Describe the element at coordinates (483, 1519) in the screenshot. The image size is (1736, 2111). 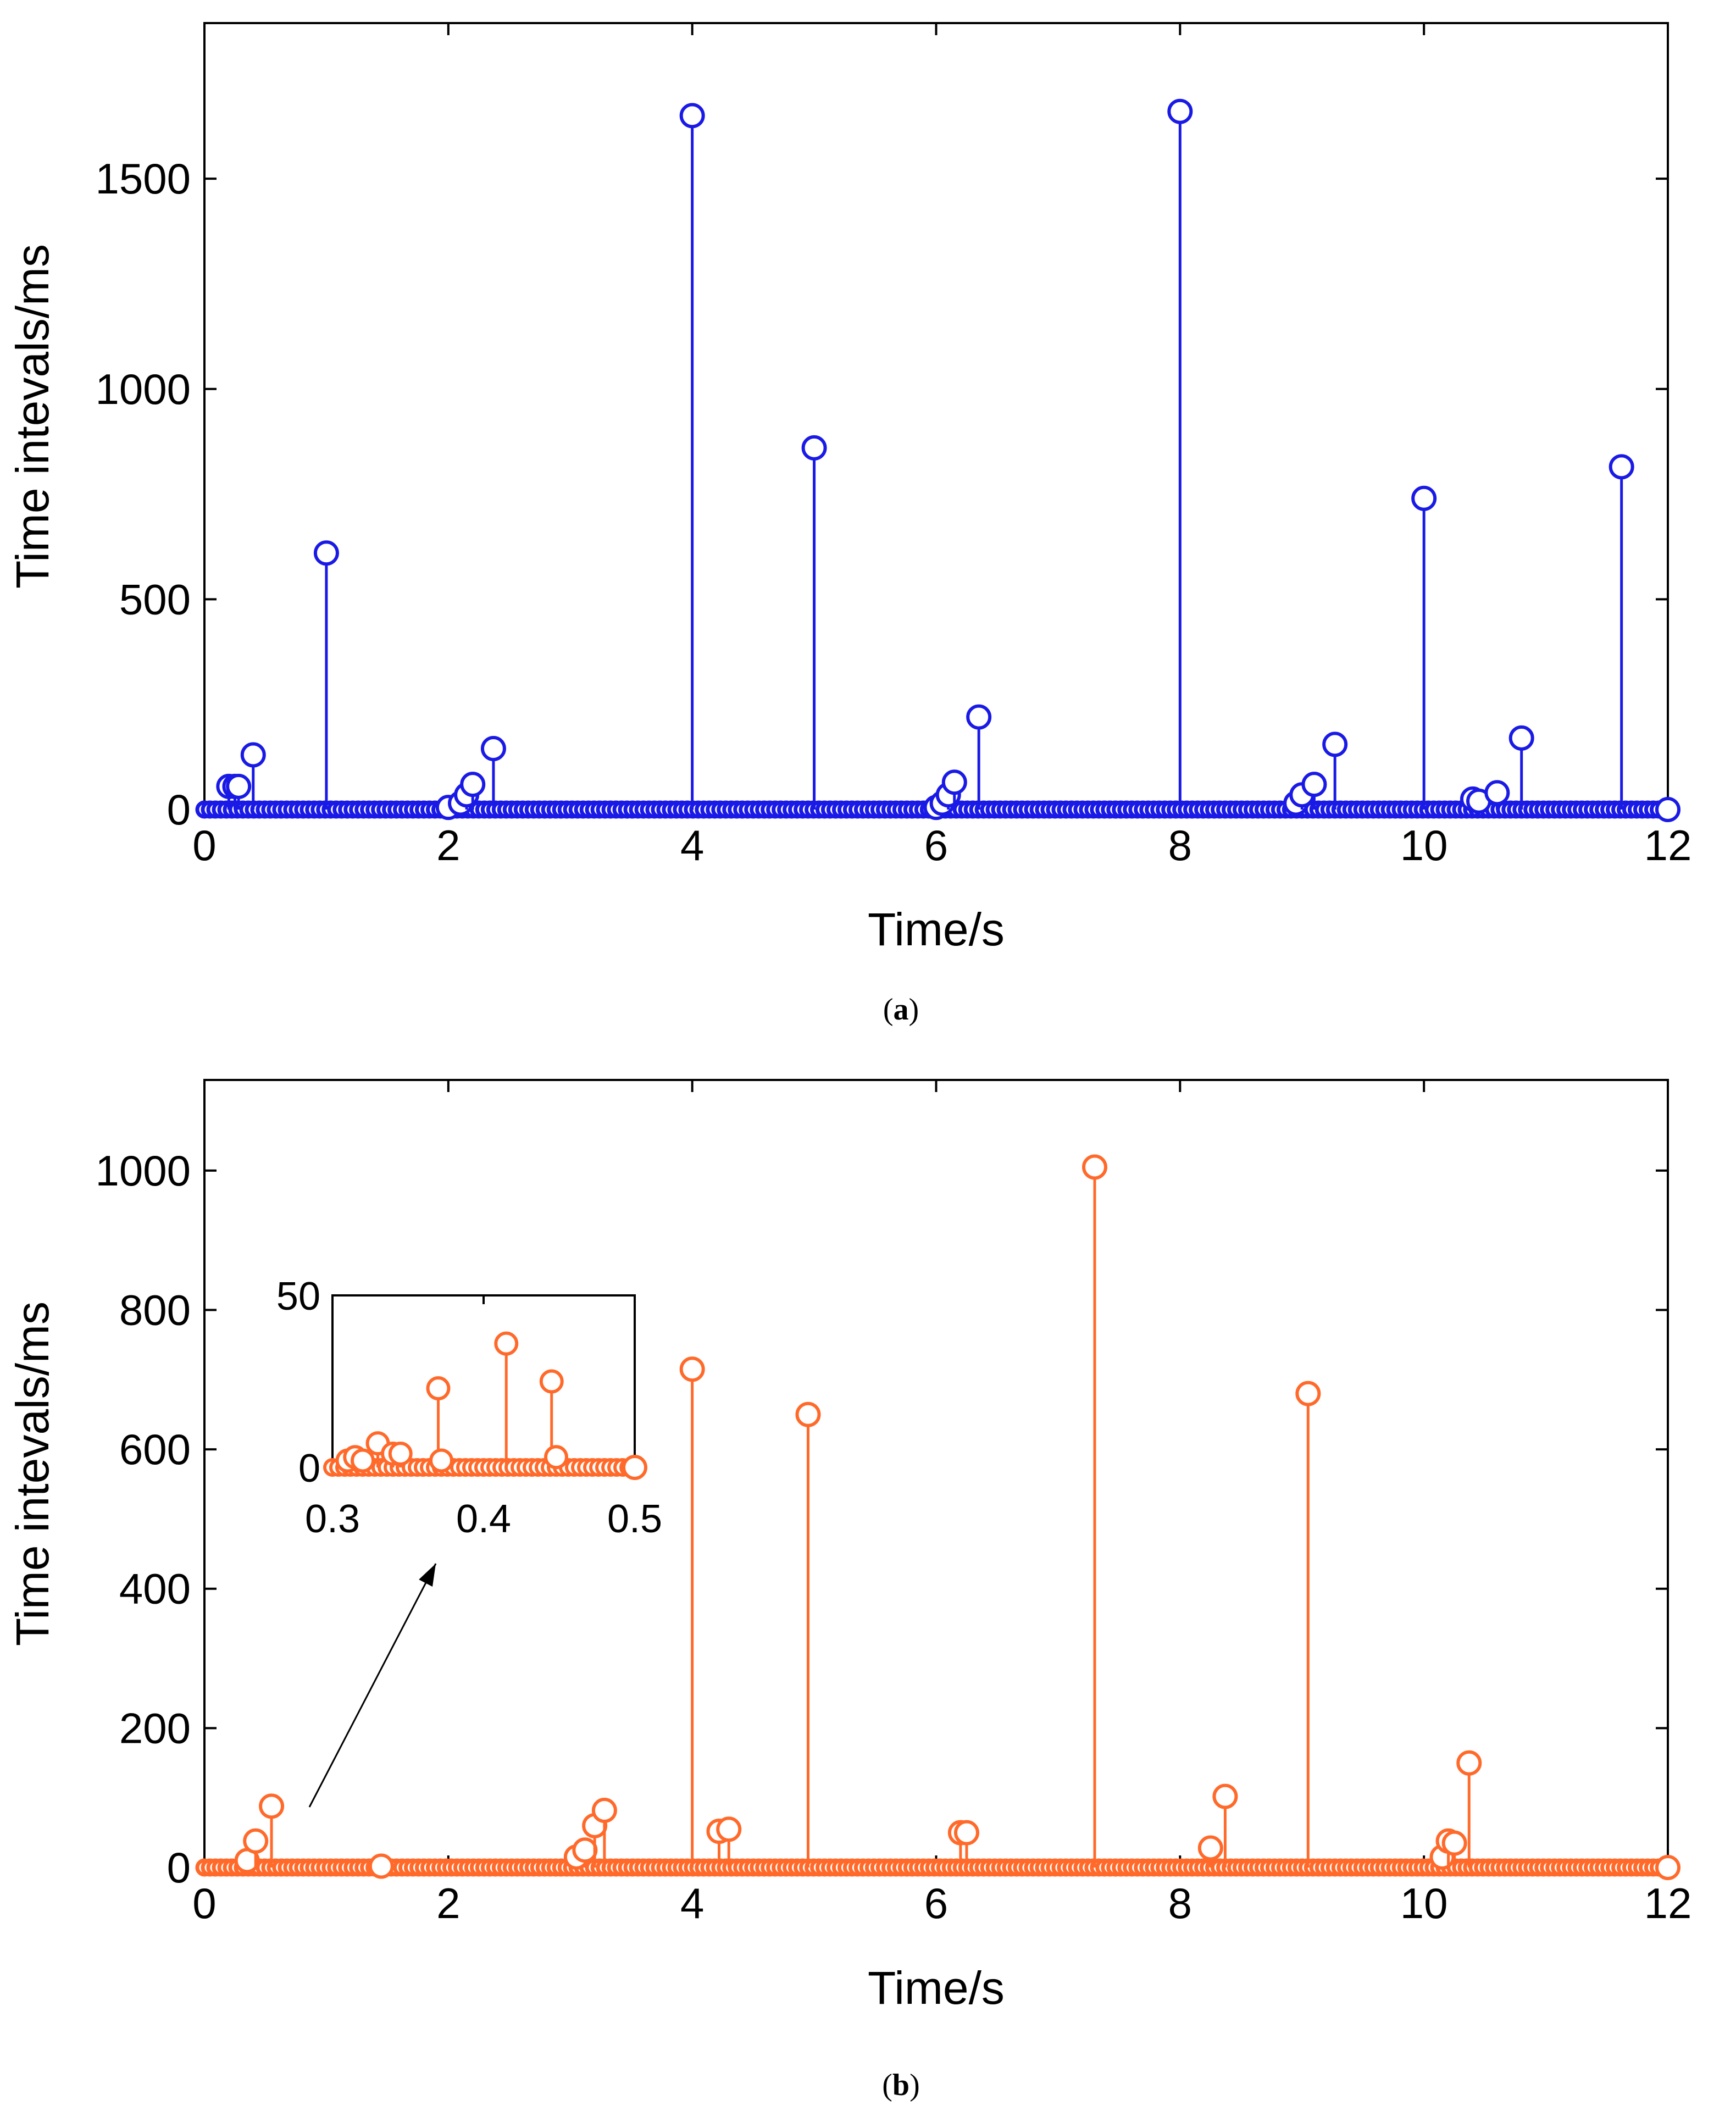
I see `inset-x-tick-label: 0.4` at that location.